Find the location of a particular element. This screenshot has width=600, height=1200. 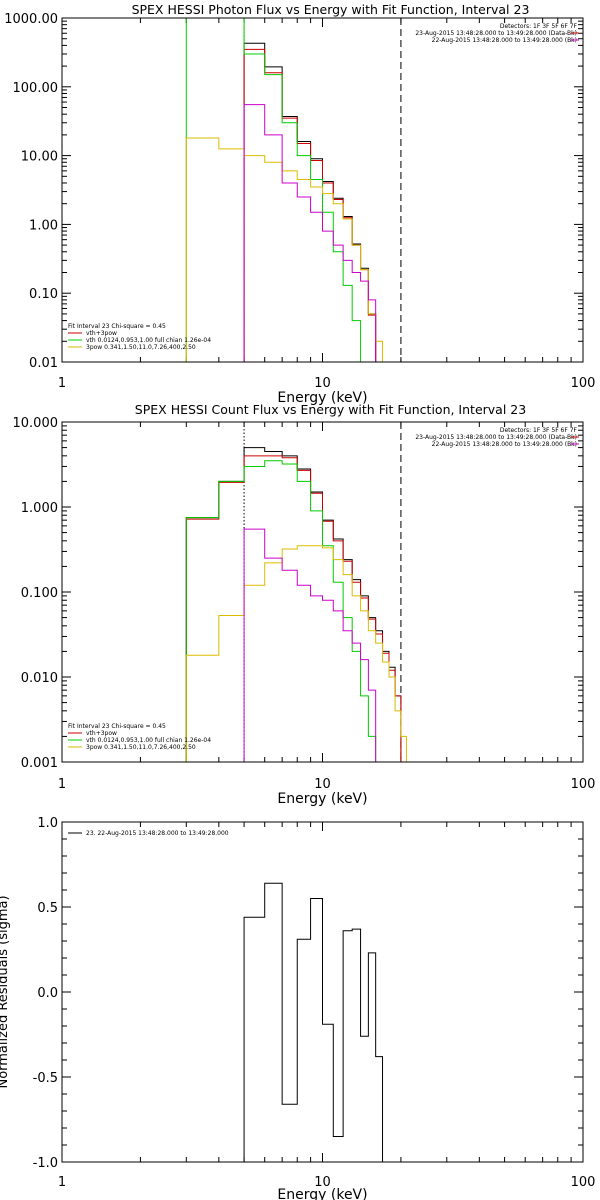

y-tick-label: 0.010 is located at coordinates (39, 678).